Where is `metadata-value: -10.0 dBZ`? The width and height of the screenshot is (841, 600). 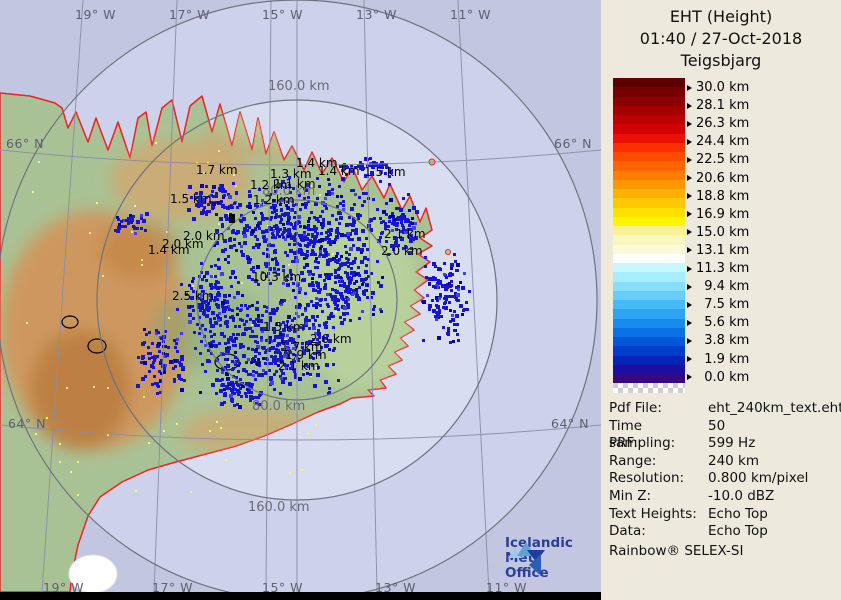 metadata-value: -10.0 dBZ is located at coordinates (741, 495).